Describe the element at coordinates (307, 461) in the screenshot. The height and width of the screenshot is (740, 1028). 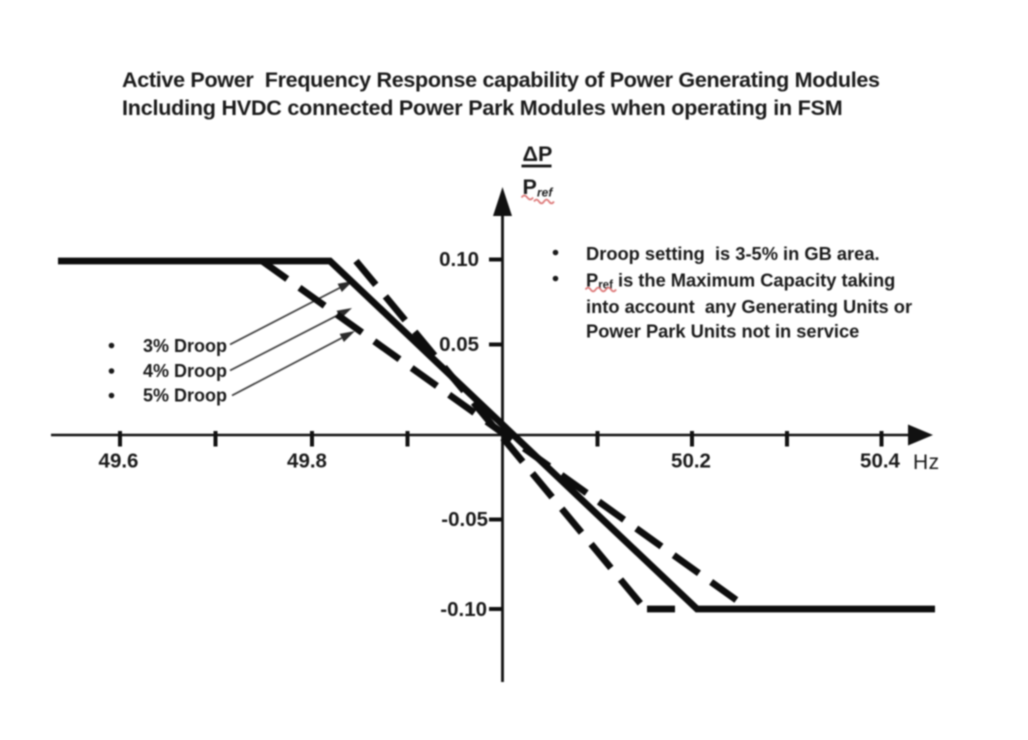
I see `svg-text: 49.8` at that location.